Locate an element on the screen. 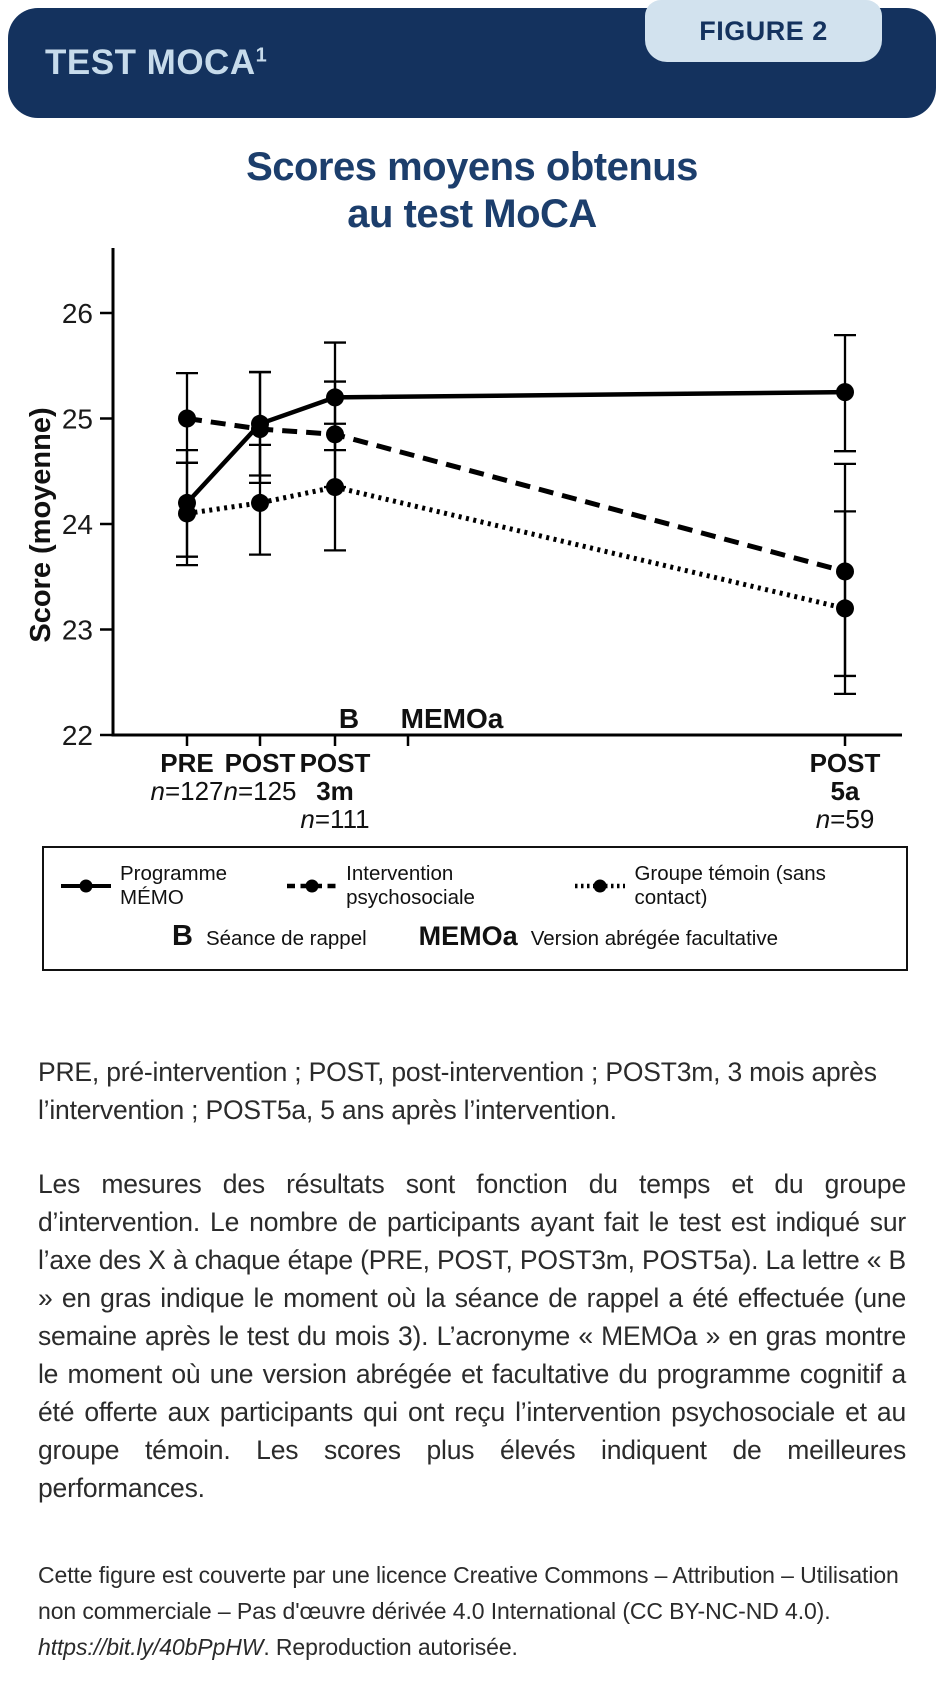 Image resolution: width=944 pixels, height=1705 pixels. header-title-text: TEST MOCA is located at coordinates (150, 62).